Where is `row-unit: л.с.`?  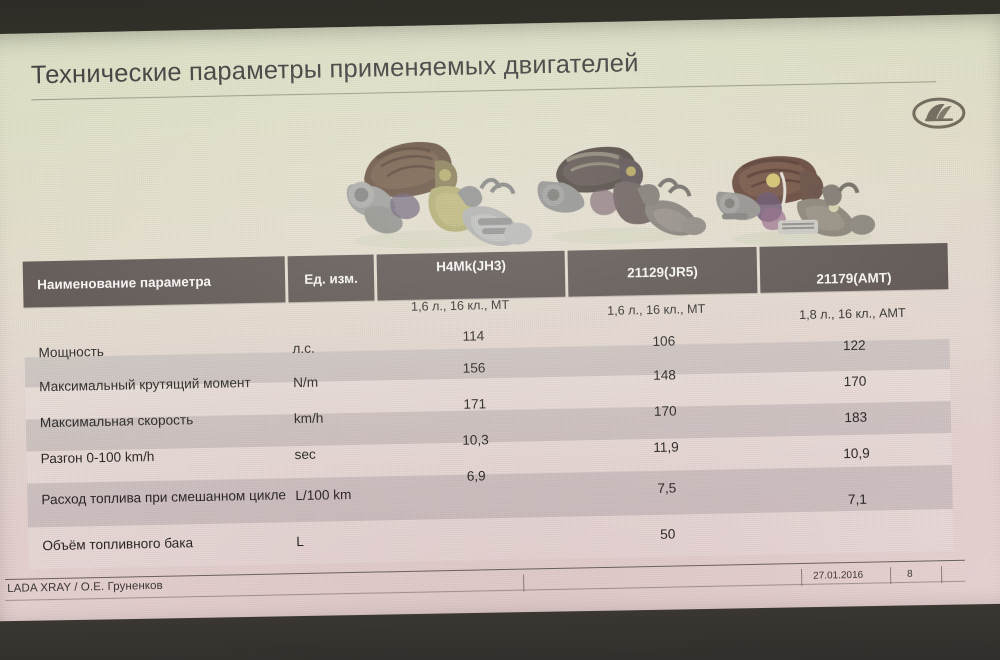
row-unit: л.с. is located at coordinates (303, 348).